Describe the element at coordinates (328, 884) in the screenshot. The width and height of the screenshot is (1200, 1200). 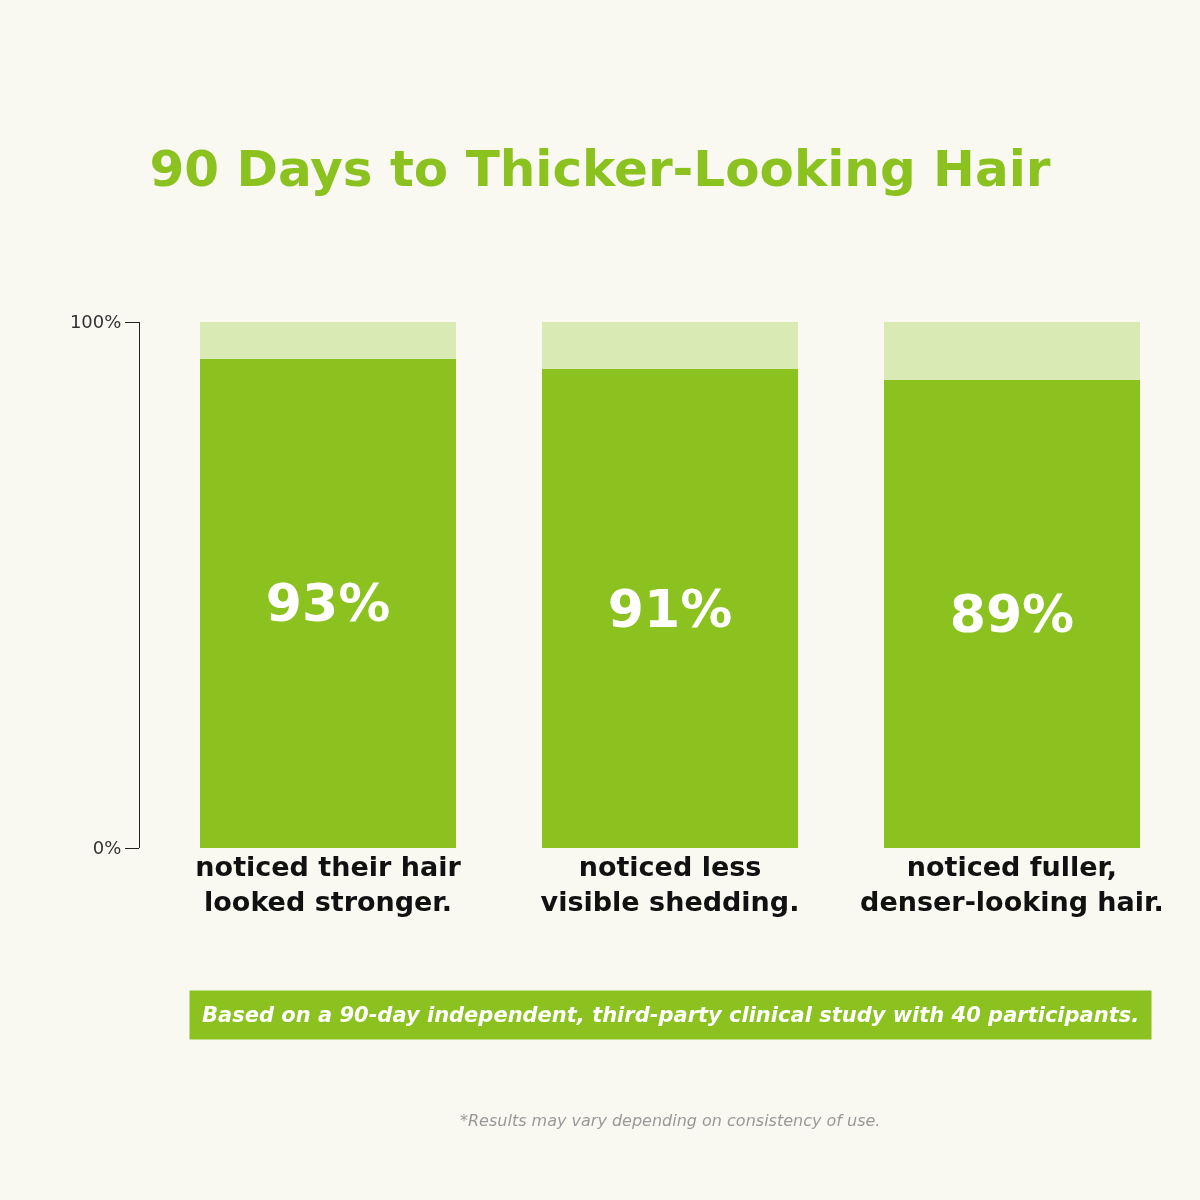
I see `x-tick-label: noticed their hair looked stronger.` at that location.